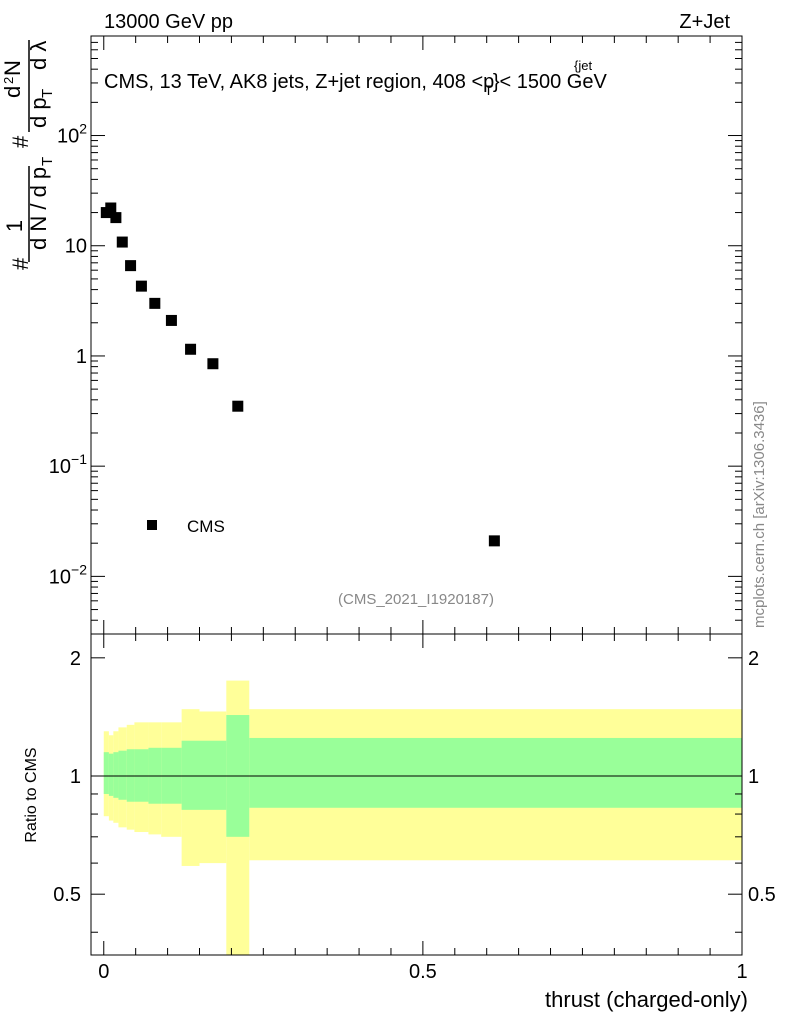 This screenshot has width=786, height=1024. I want to click on main-ytick-label-exp: −1, so click(79, 459).